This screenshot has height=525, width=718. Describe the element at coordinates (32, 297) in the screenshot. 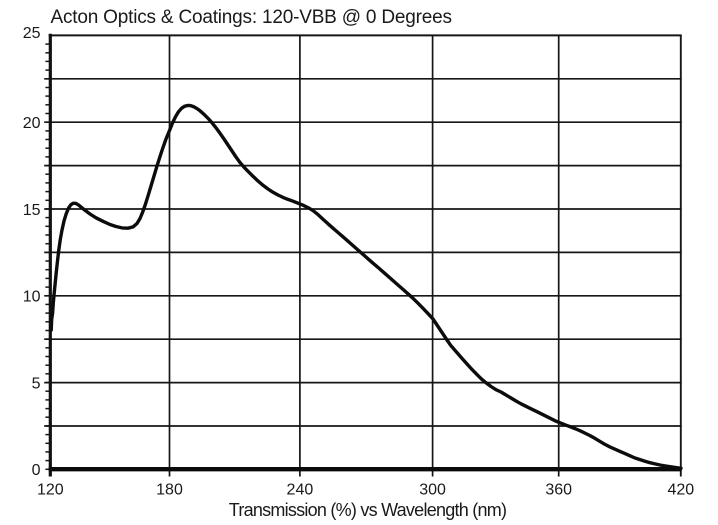

I see `svg-text: 10` at that location.